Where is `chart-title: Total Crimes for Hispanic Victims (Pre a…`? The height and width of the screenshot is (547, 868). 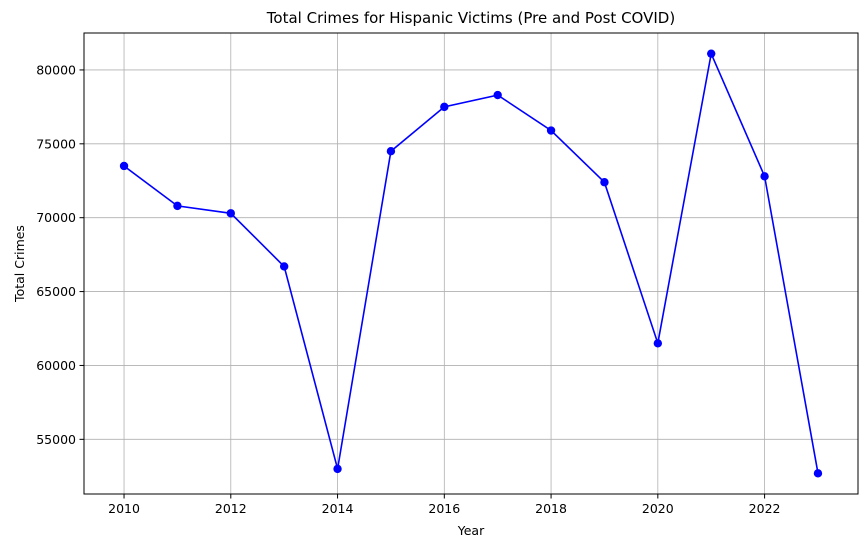
chart-title: Total Crimes for Hispanic Victims (Pre a… is located at coordinates (470, 18).